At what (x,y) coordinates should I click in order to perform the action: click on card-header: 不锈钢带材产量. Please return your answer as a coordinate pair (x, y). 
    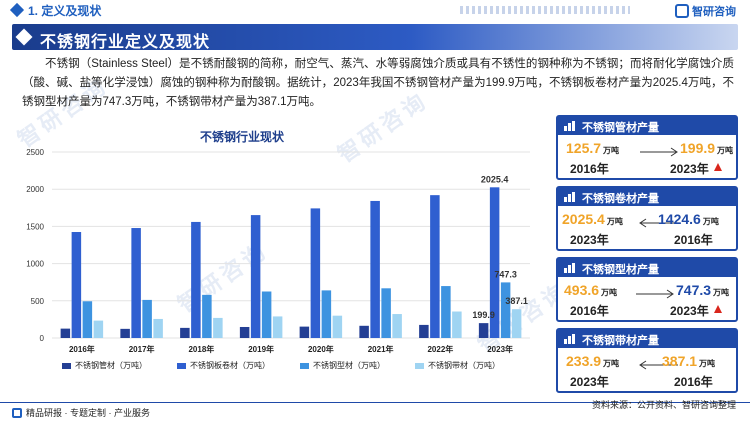
    Looking at the image, I should click on (647, 339).